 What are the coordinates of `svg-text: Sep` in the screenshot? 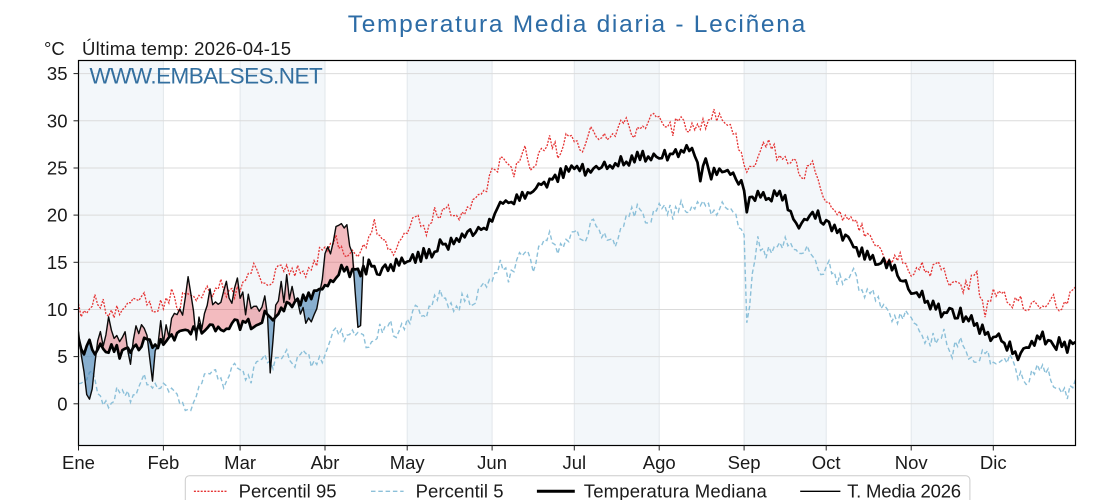 It's located at (744, 462).